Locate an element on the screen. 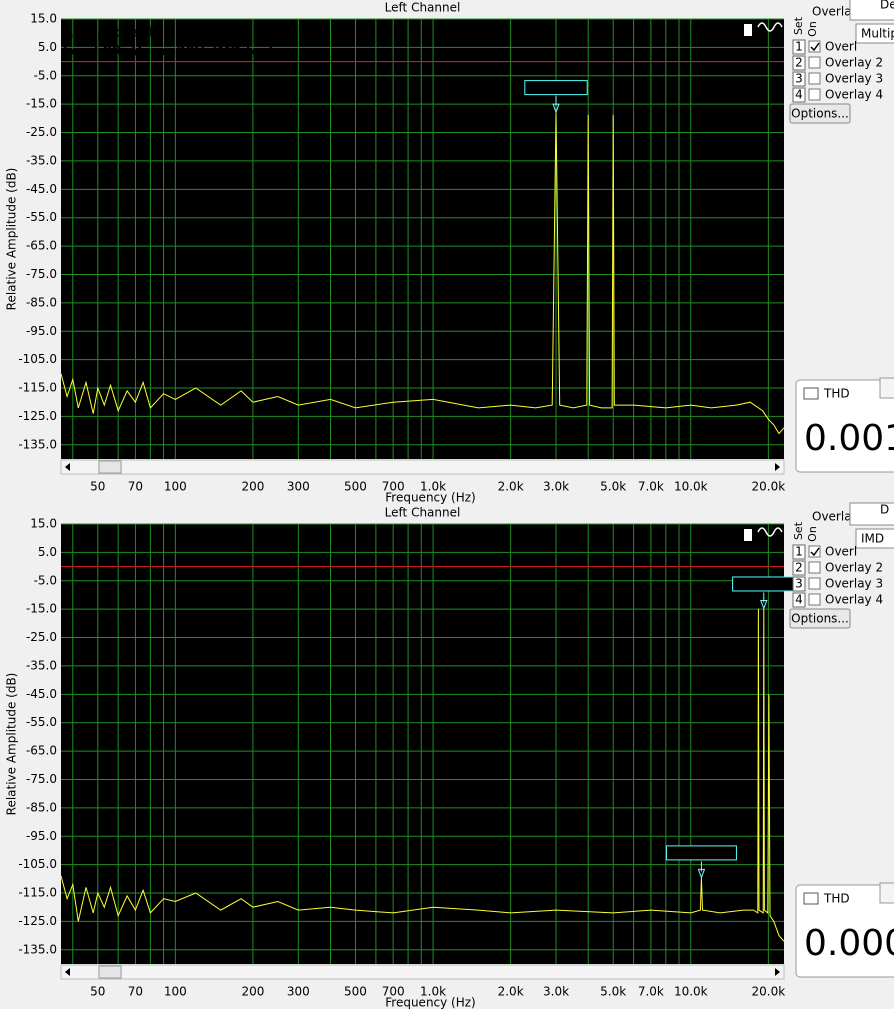 This screenshot has height=1009, width=894. marker-label: -14.76 dB is located at coordinates (764, 584).